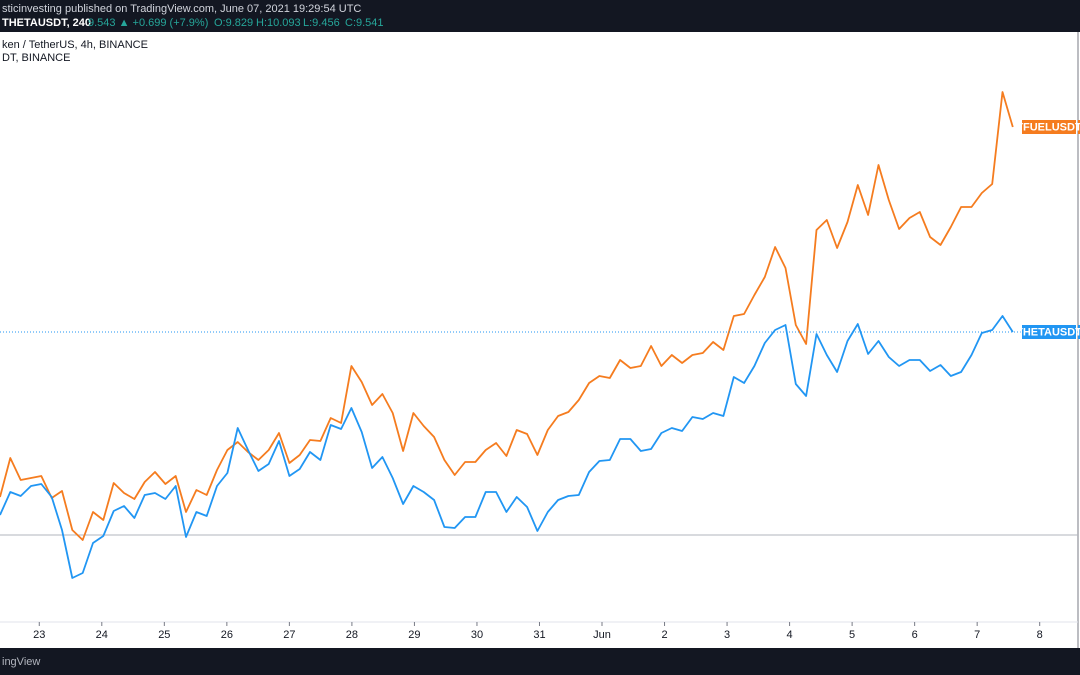  Describe the element at coordinates (414, 635) in the screenshot. I see `x-tick-label: 29` at that location.